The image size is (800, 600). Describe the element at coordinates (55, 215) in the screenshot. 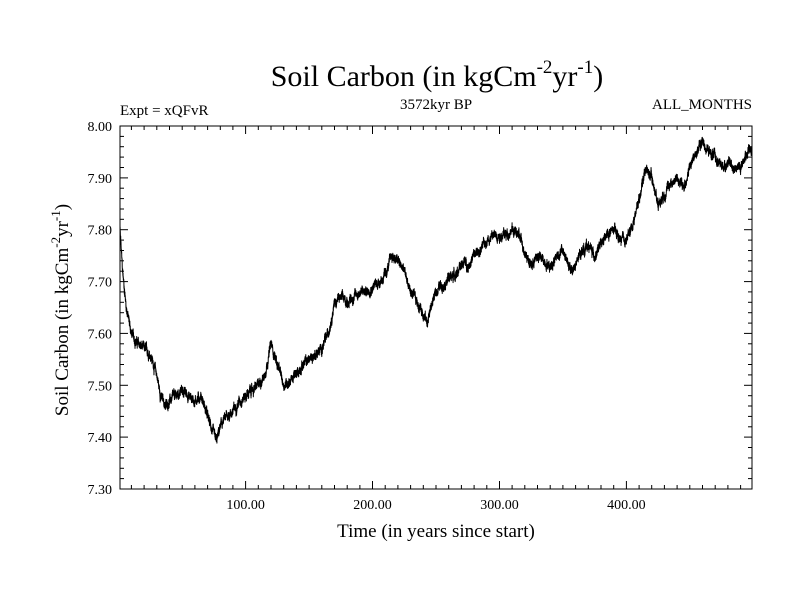

I see `ylabel-superscript-2: -1` at that location.